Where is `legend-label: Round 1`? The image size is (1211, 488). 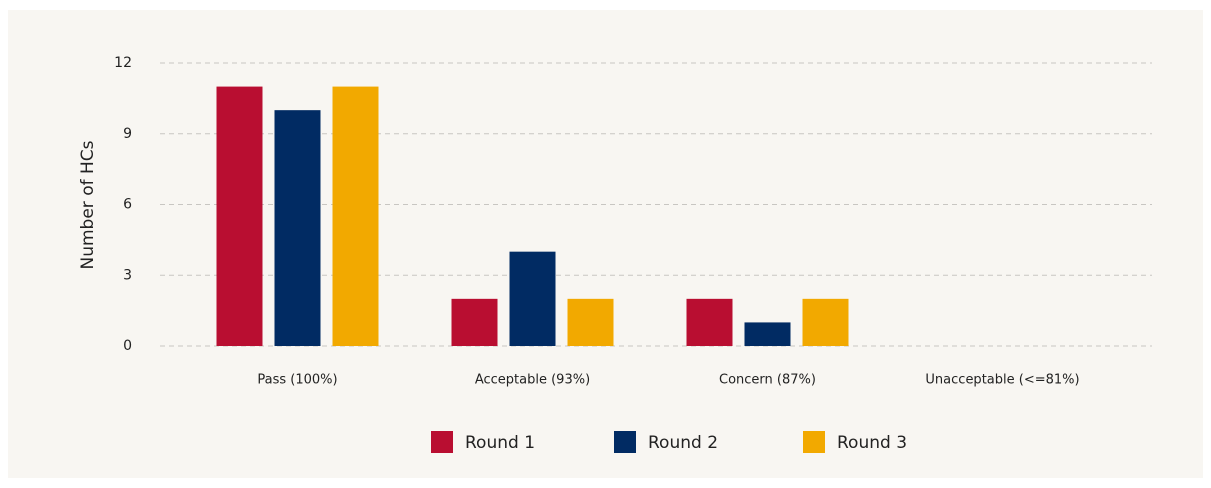
legend-label: Round 1 is located at coordinates (500, 443).